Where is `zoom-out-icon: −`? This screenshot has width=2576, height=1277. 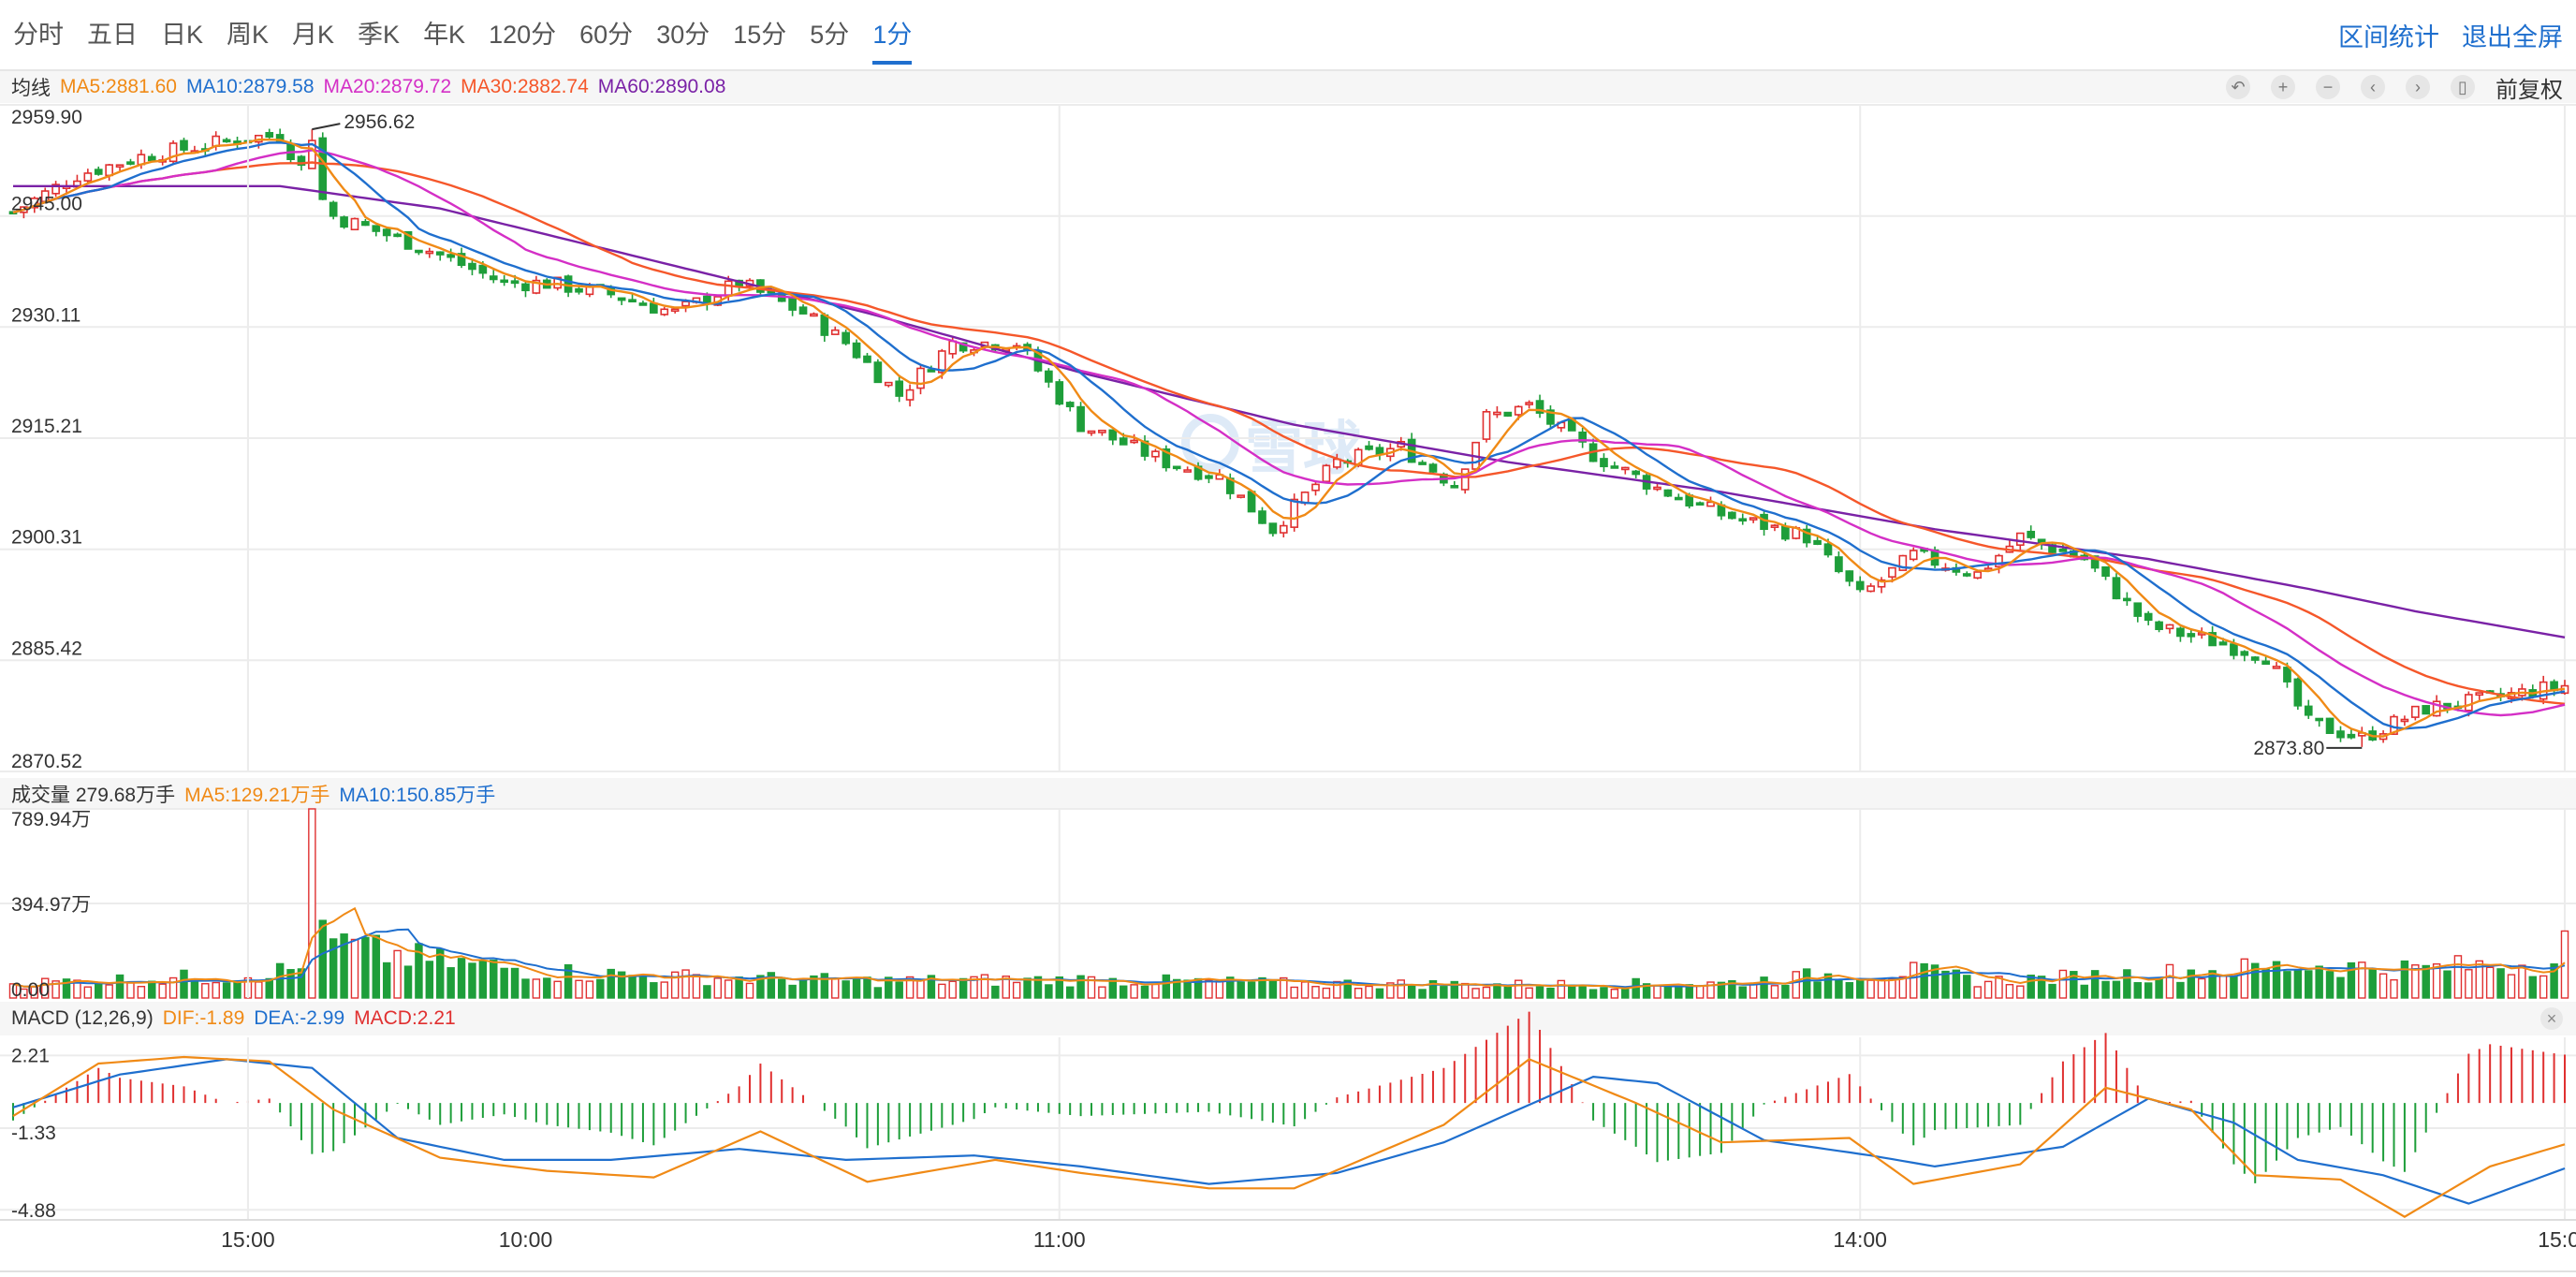
zoom-out-icon: − is located at coordinates (2328, 87).